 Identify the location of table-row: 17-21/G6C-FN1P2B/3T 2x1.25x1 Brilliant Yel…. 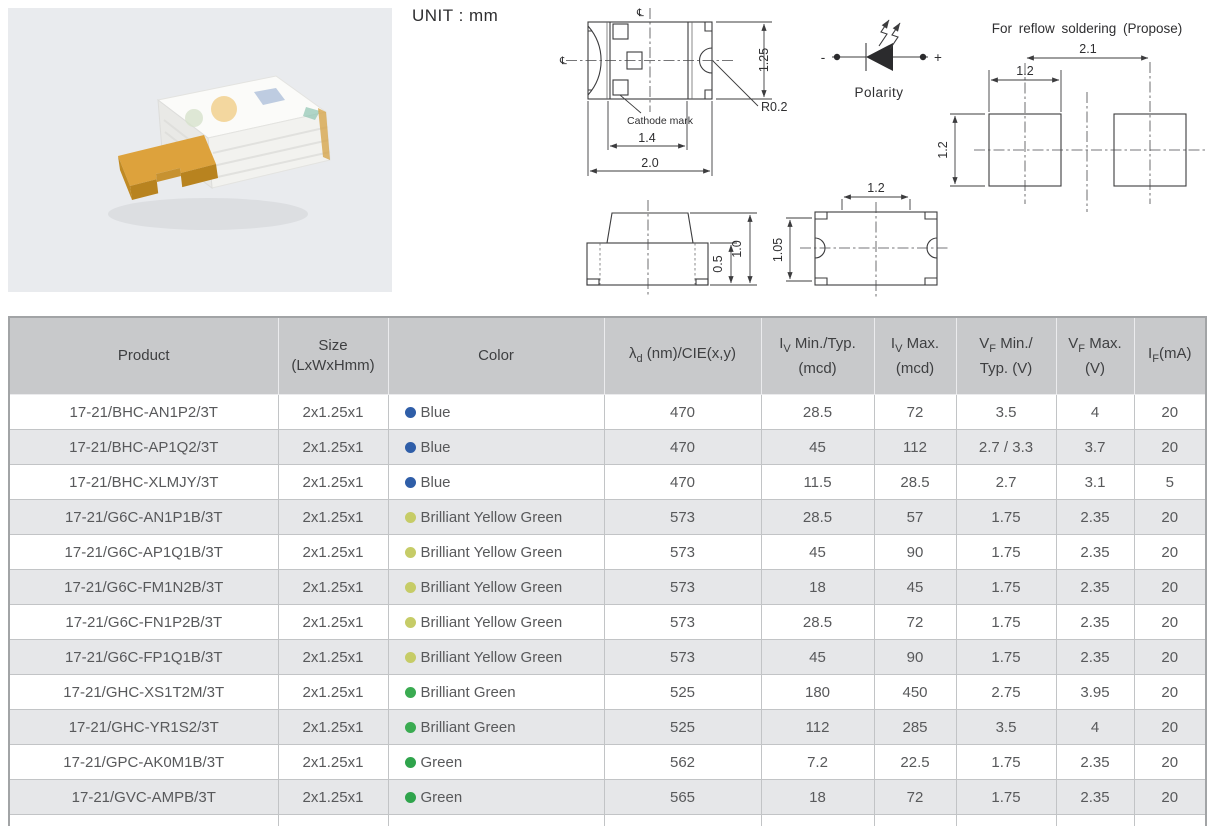
(607, 622).